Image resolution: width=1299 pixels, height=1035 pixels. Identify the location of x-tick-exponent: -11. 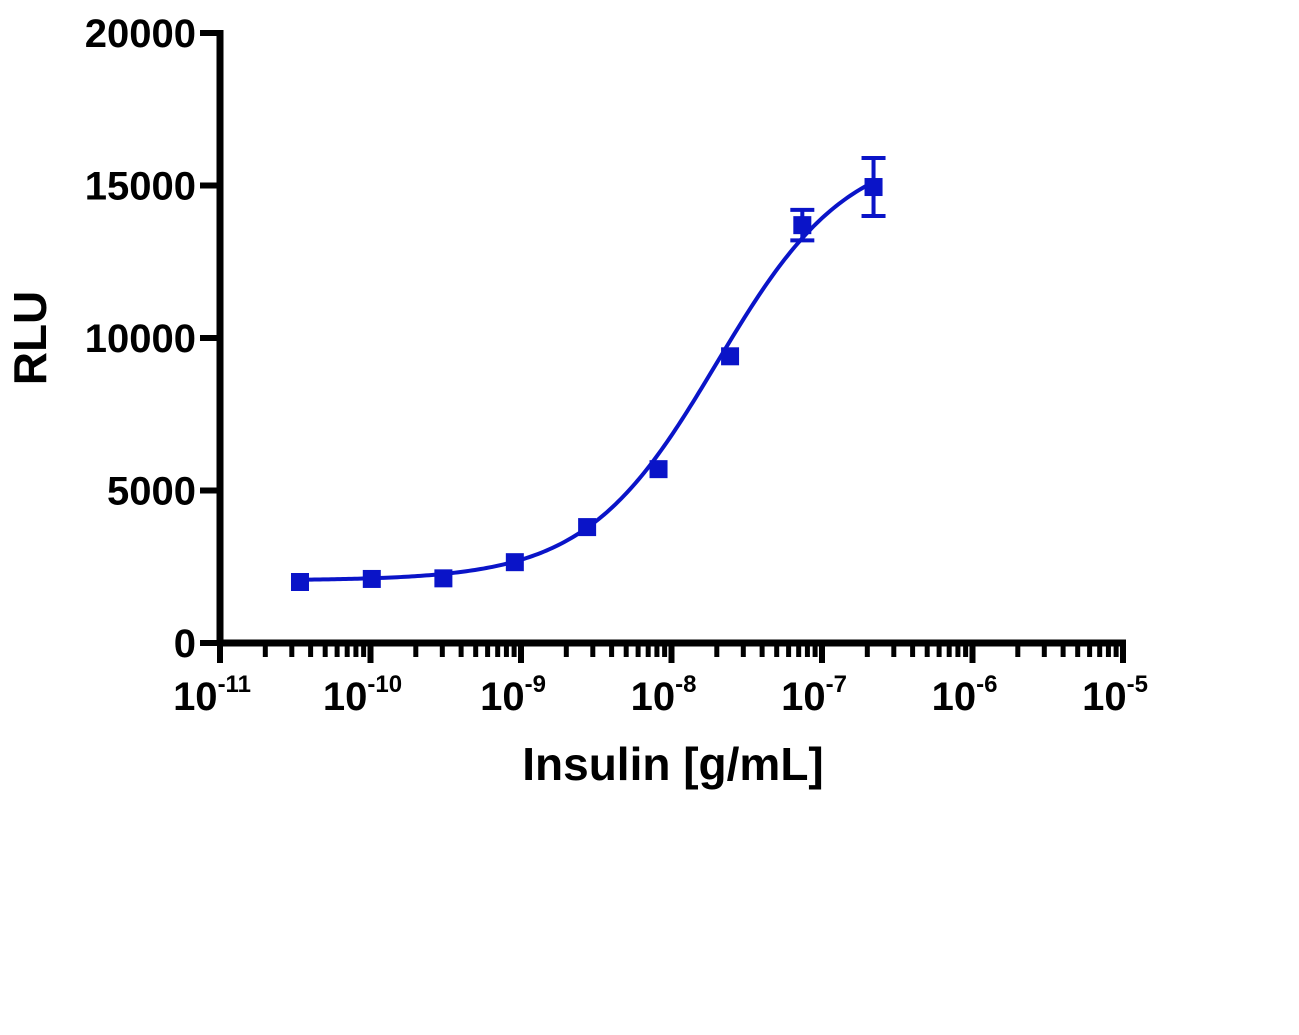
(234, 684).